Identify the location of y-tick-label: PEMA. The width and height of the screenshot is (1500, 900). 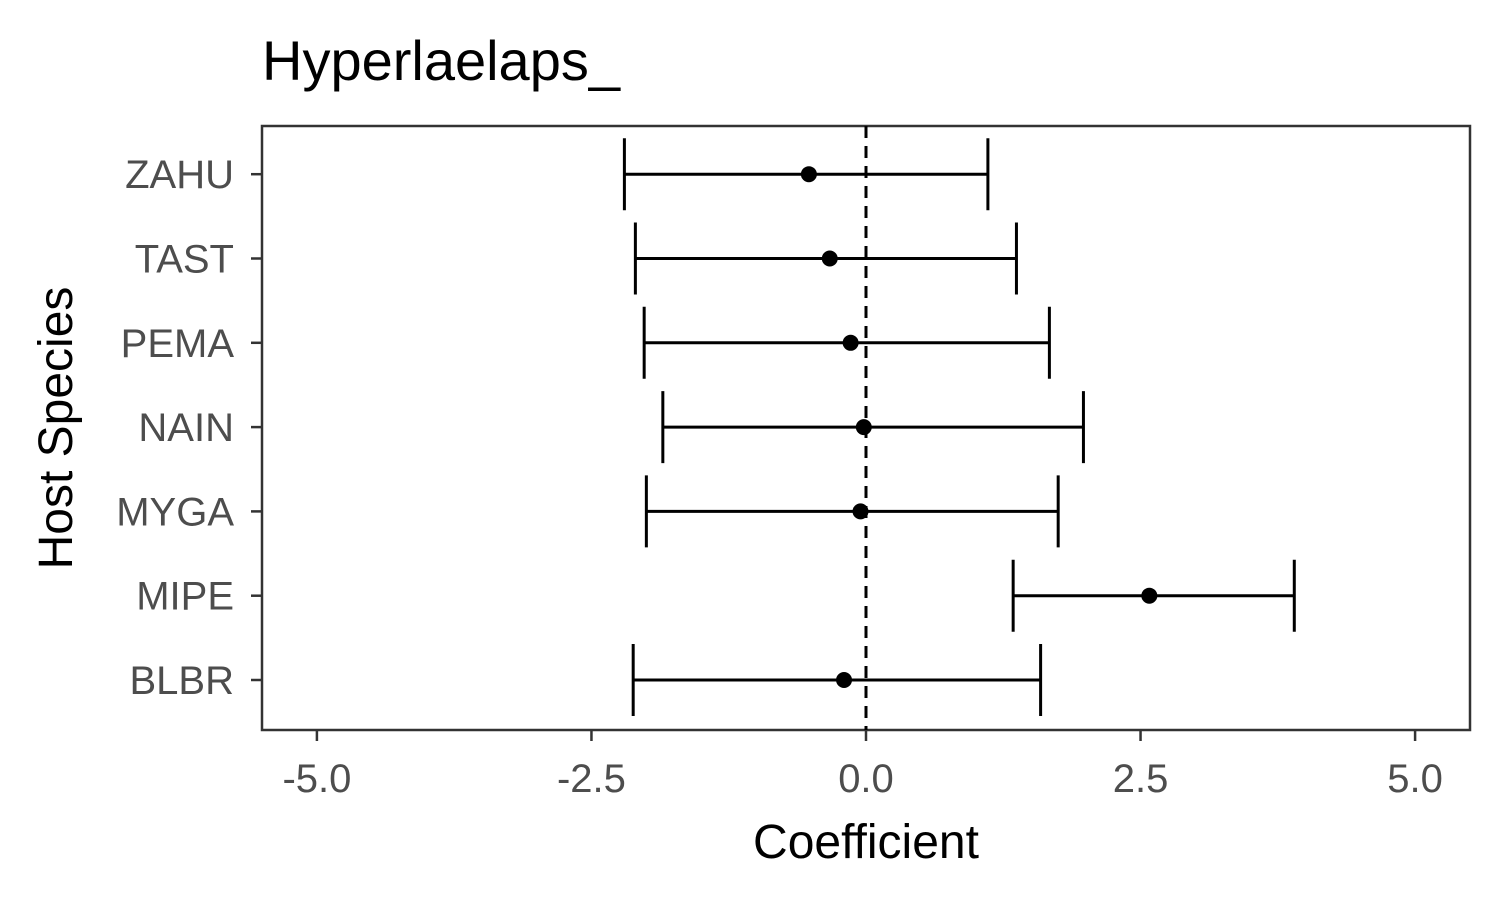
(178, 344).